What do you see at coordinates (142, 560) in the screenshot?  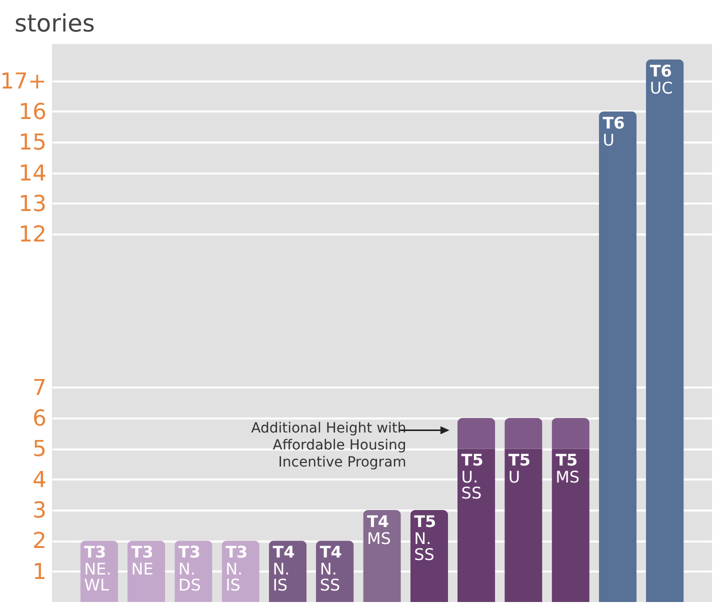 I see `category-label: T3 NE` at bounding box center [142, 560].